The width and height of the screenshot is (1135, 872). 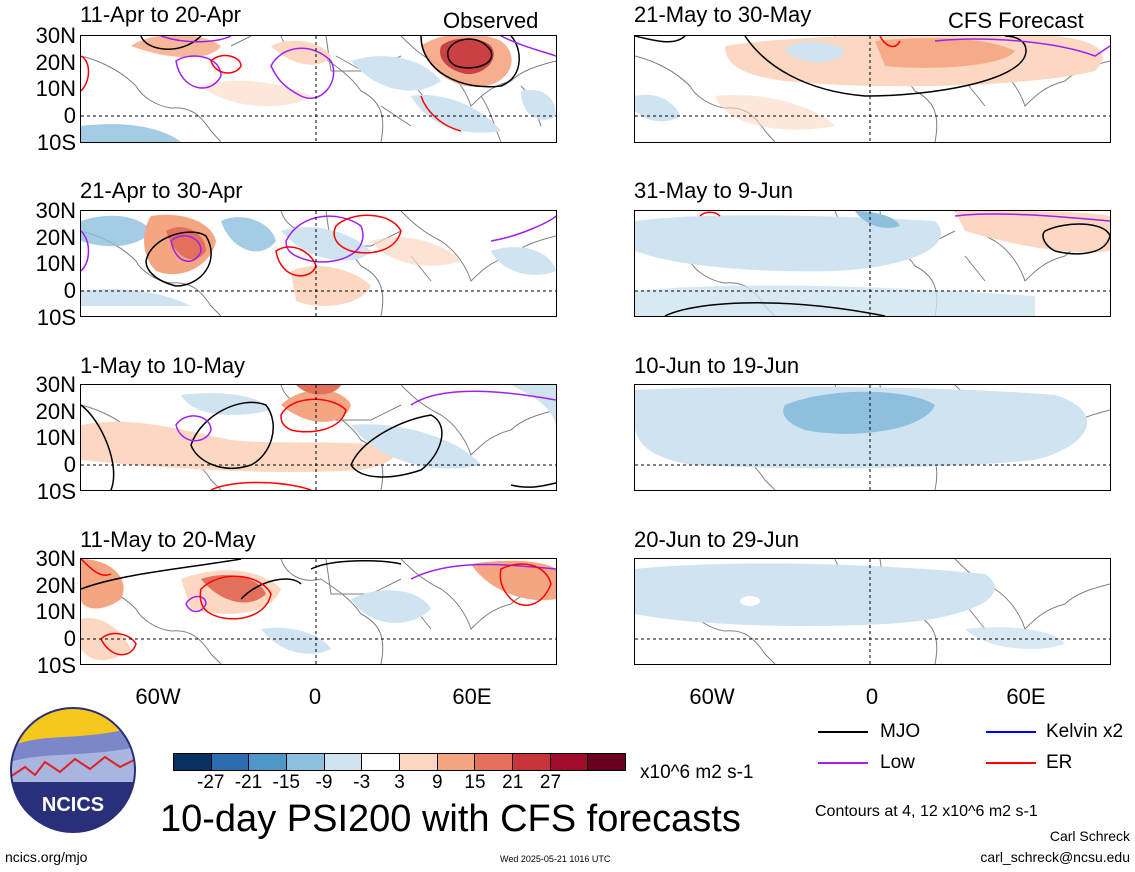 I want to click on colorbar-tick-label: -27, so click(x=211, y=782).